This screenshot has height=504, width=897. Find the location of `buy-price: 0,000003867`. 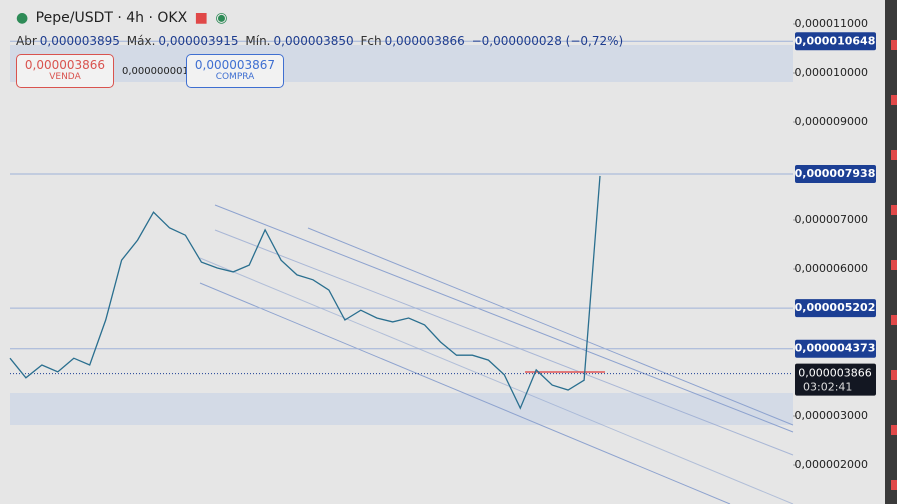

buy-price: 0,000003867 is located at coordinates (235, 65).